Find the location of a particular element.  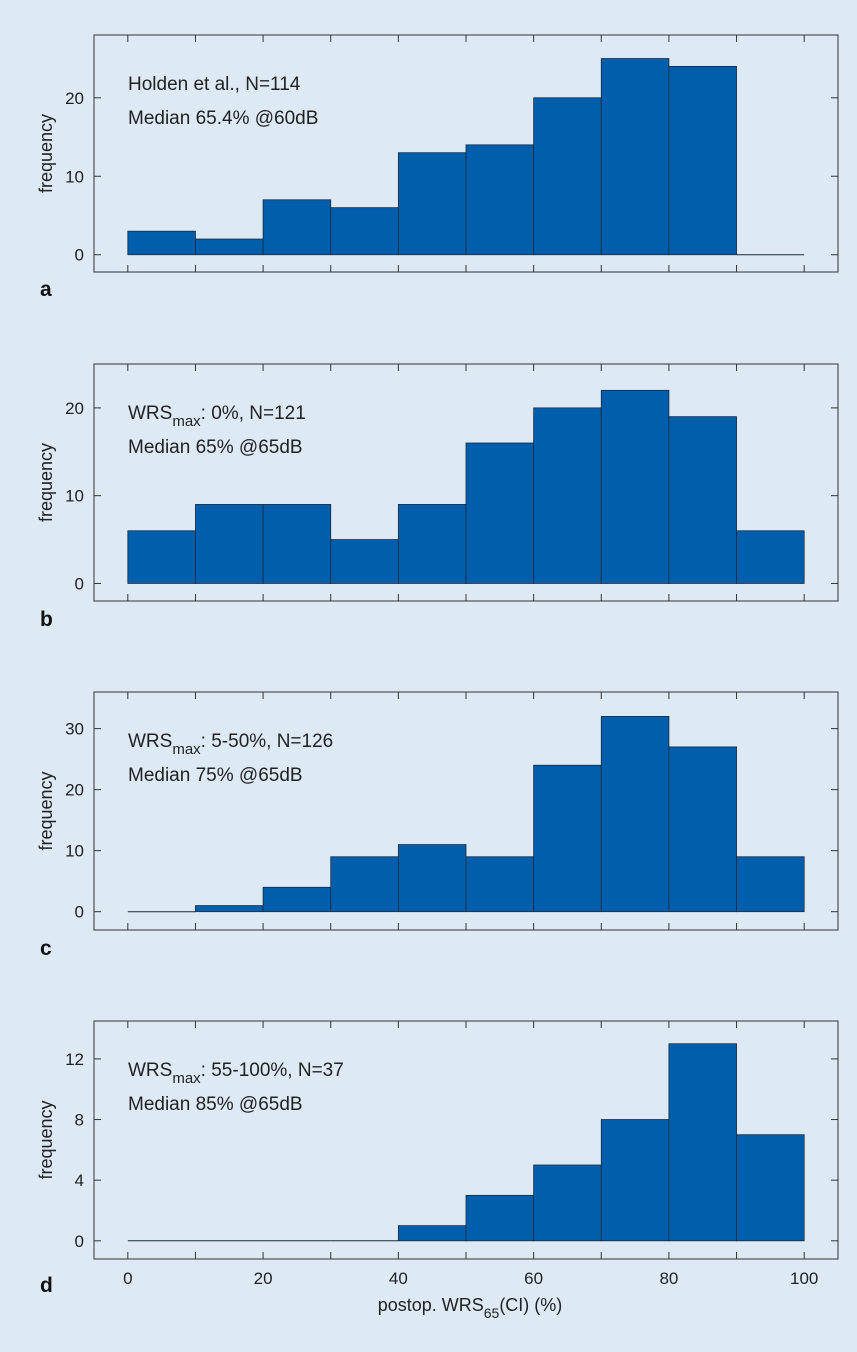

panel-label: a is located at coordinates (46, 289).